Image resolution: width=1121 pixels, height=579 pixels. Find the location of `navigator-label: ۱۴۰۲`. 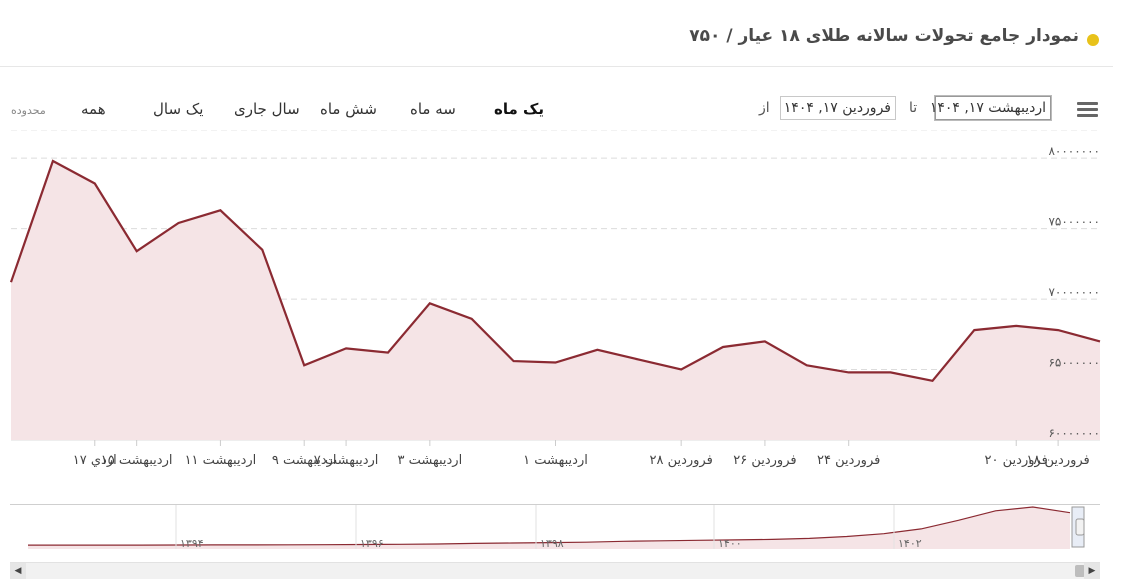

navigator-label: ۱۴۰۲ is located at coordinates (910, 543).